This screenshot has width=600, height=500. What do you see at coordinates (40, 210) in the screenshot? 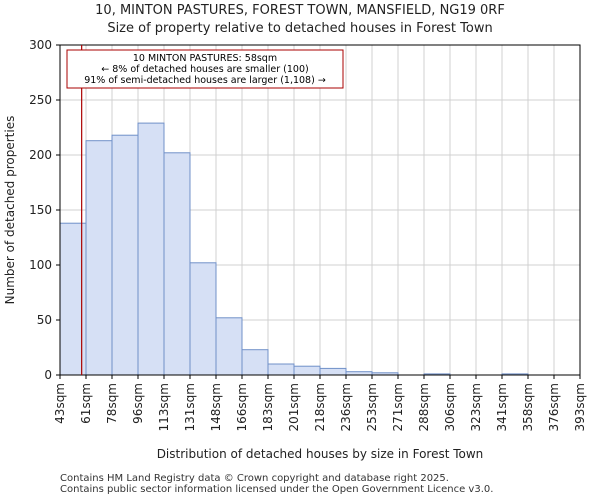
I see `y-tick-label: 150` at bounding box center [40, 210].